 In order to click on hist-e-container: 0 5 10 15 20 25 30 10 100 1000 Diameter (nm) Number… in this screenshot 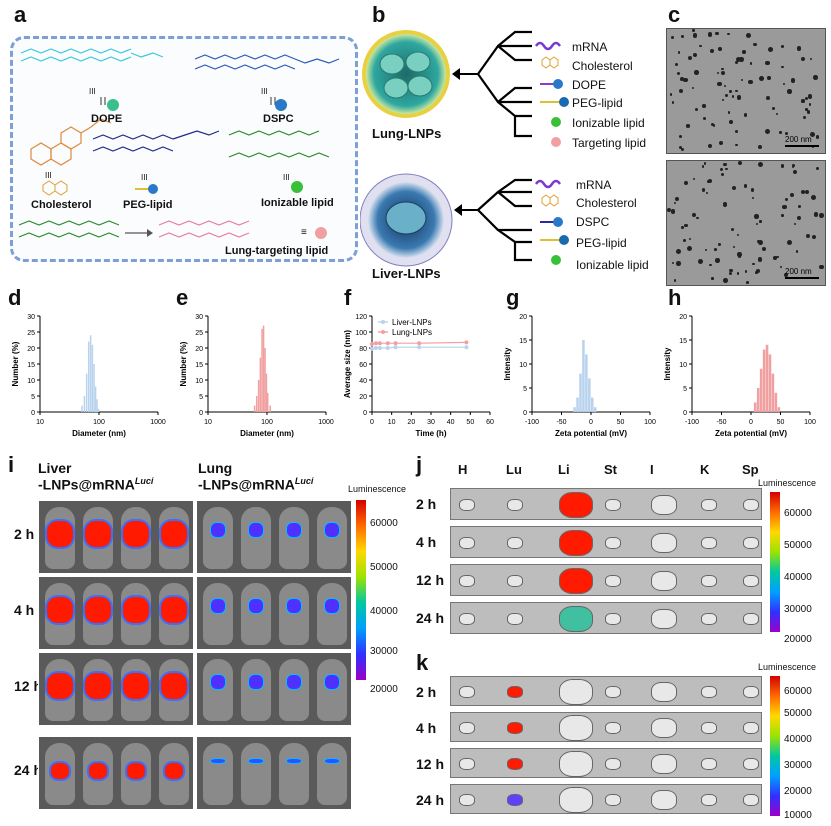, I will do `click(260, 378)`.